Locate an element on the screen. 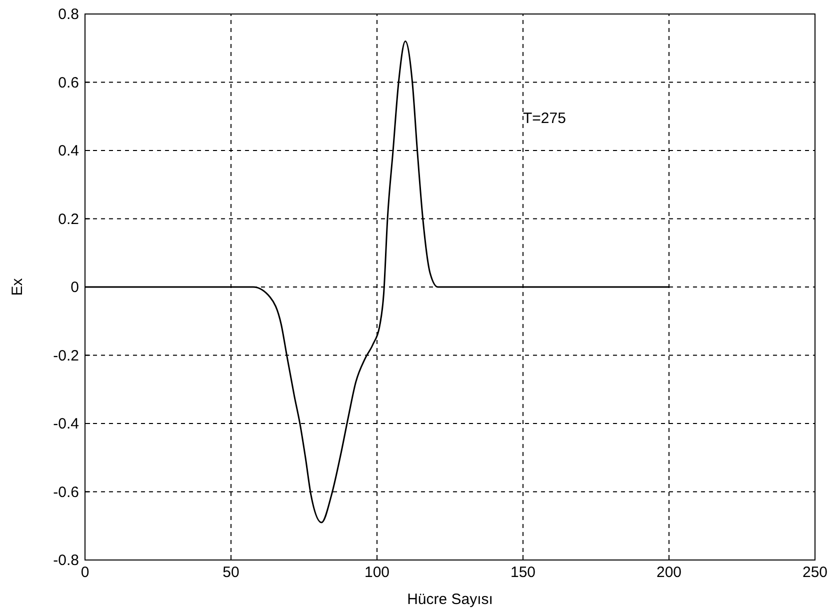  y-tick-label: 0.6 is located at coordinates (68, 83).